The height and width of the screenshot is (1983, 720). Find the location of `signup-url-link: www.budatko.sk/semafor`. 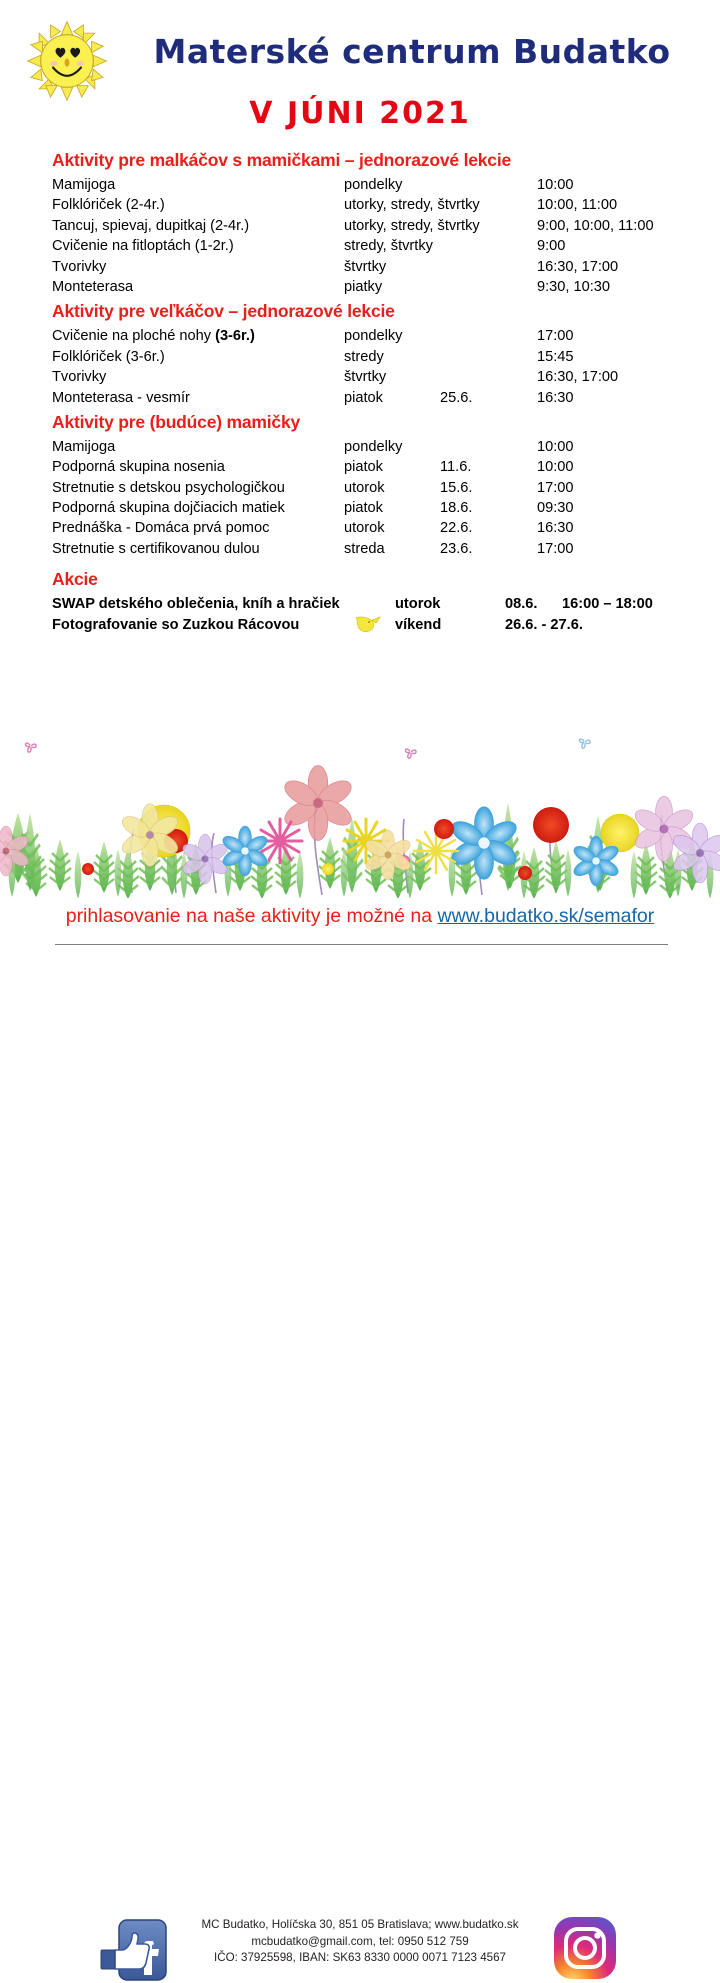

signup-url-link: www.budatko.sk/semafor is located at coordinates (546, 916).